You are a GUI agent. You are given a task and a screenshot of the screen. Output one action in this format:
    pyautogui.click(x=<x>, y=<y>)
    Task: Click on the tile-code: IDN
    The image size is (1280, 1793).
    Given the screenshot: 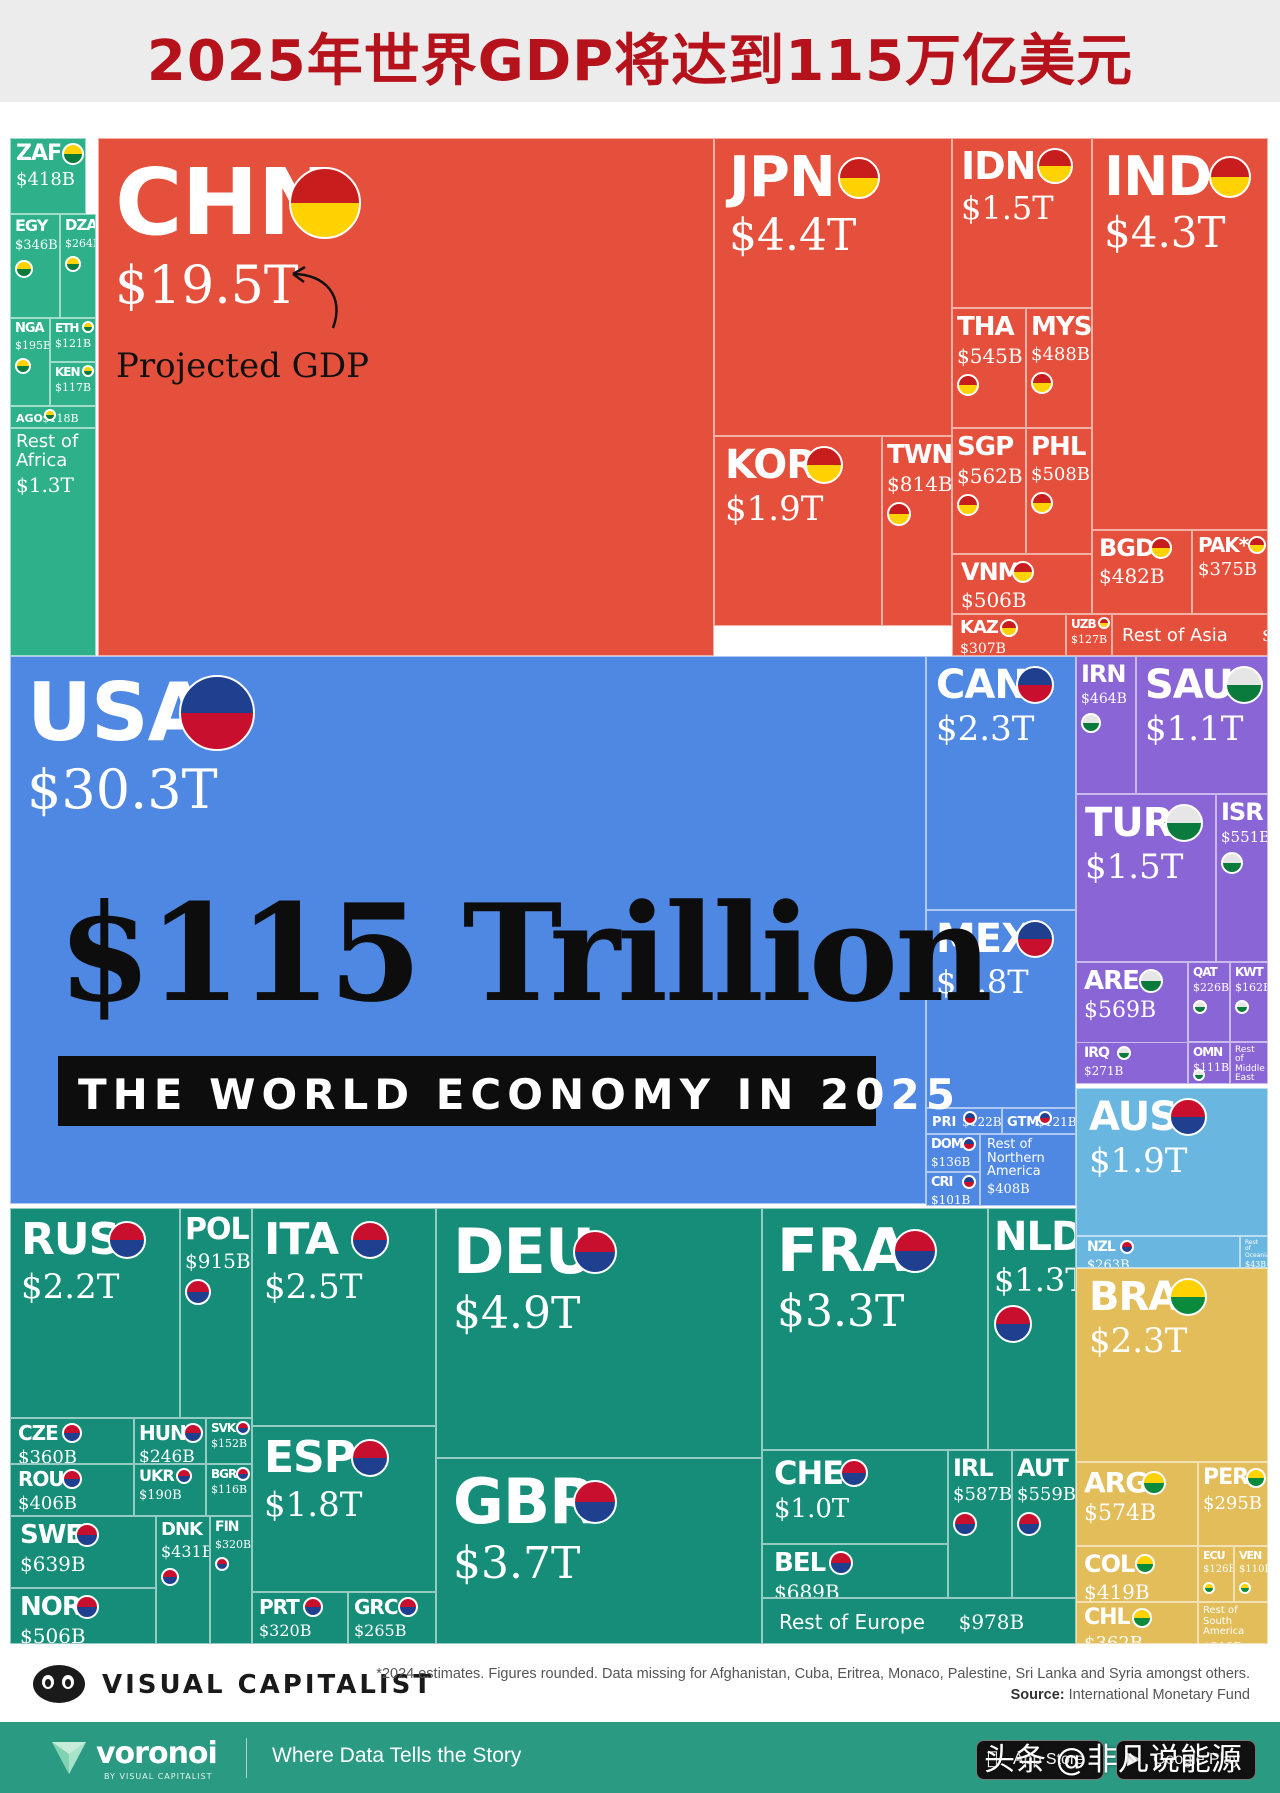 What is the action you would take?
    pyautogui.click(x=998, y=166)
    